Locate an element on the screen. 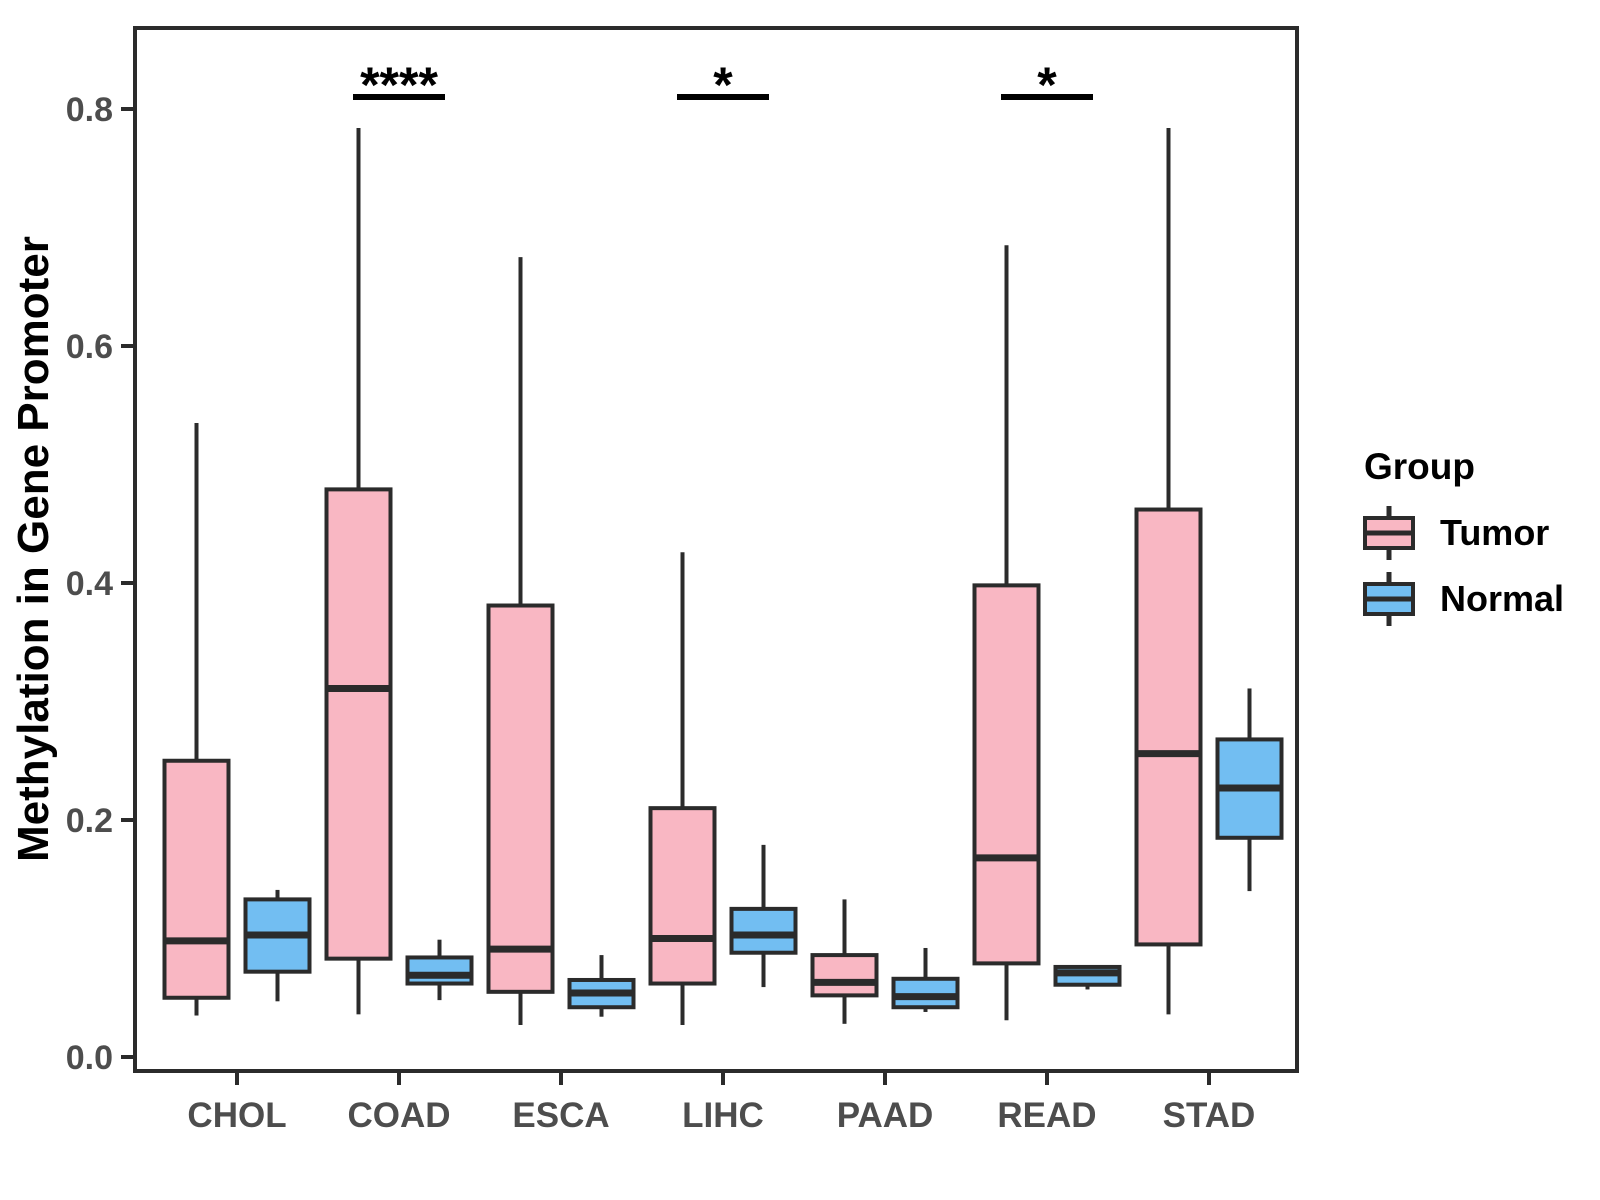  box-tumor-READ is located at coordinates (1006, 774).